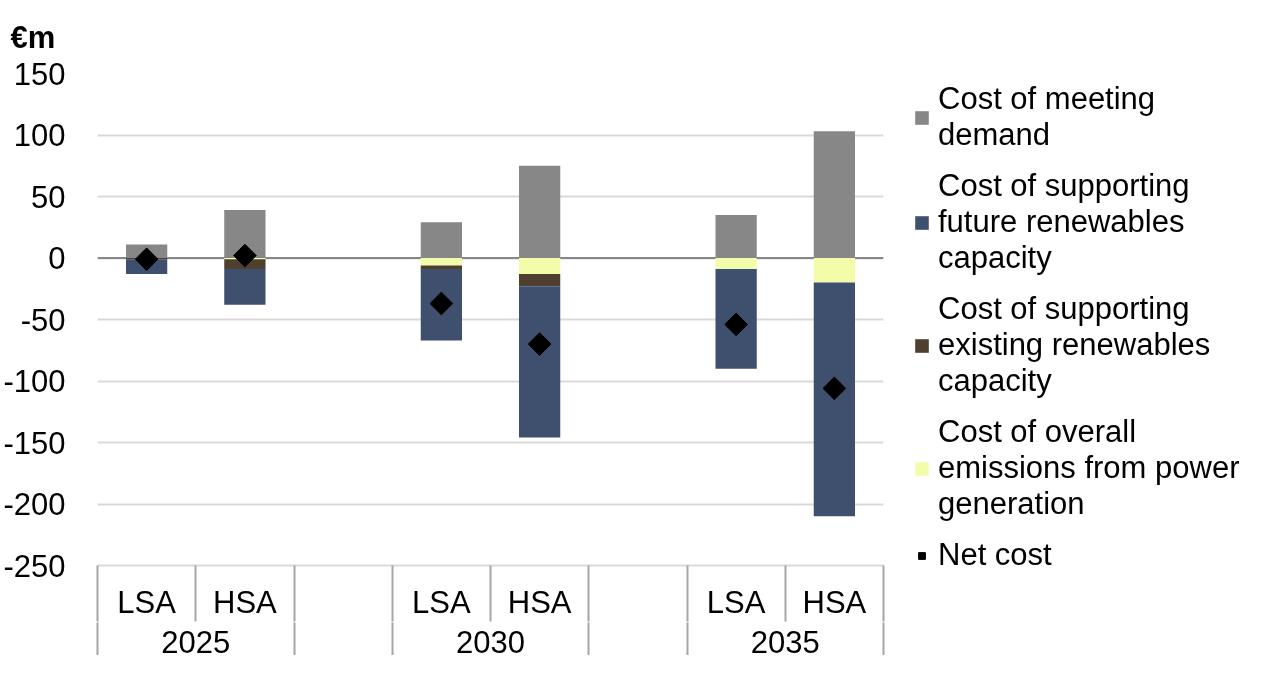  What do you see at coordinates (34, 504) in the screenshot?
I see `y-tick-label: -200` at bounding box center [34, 504].